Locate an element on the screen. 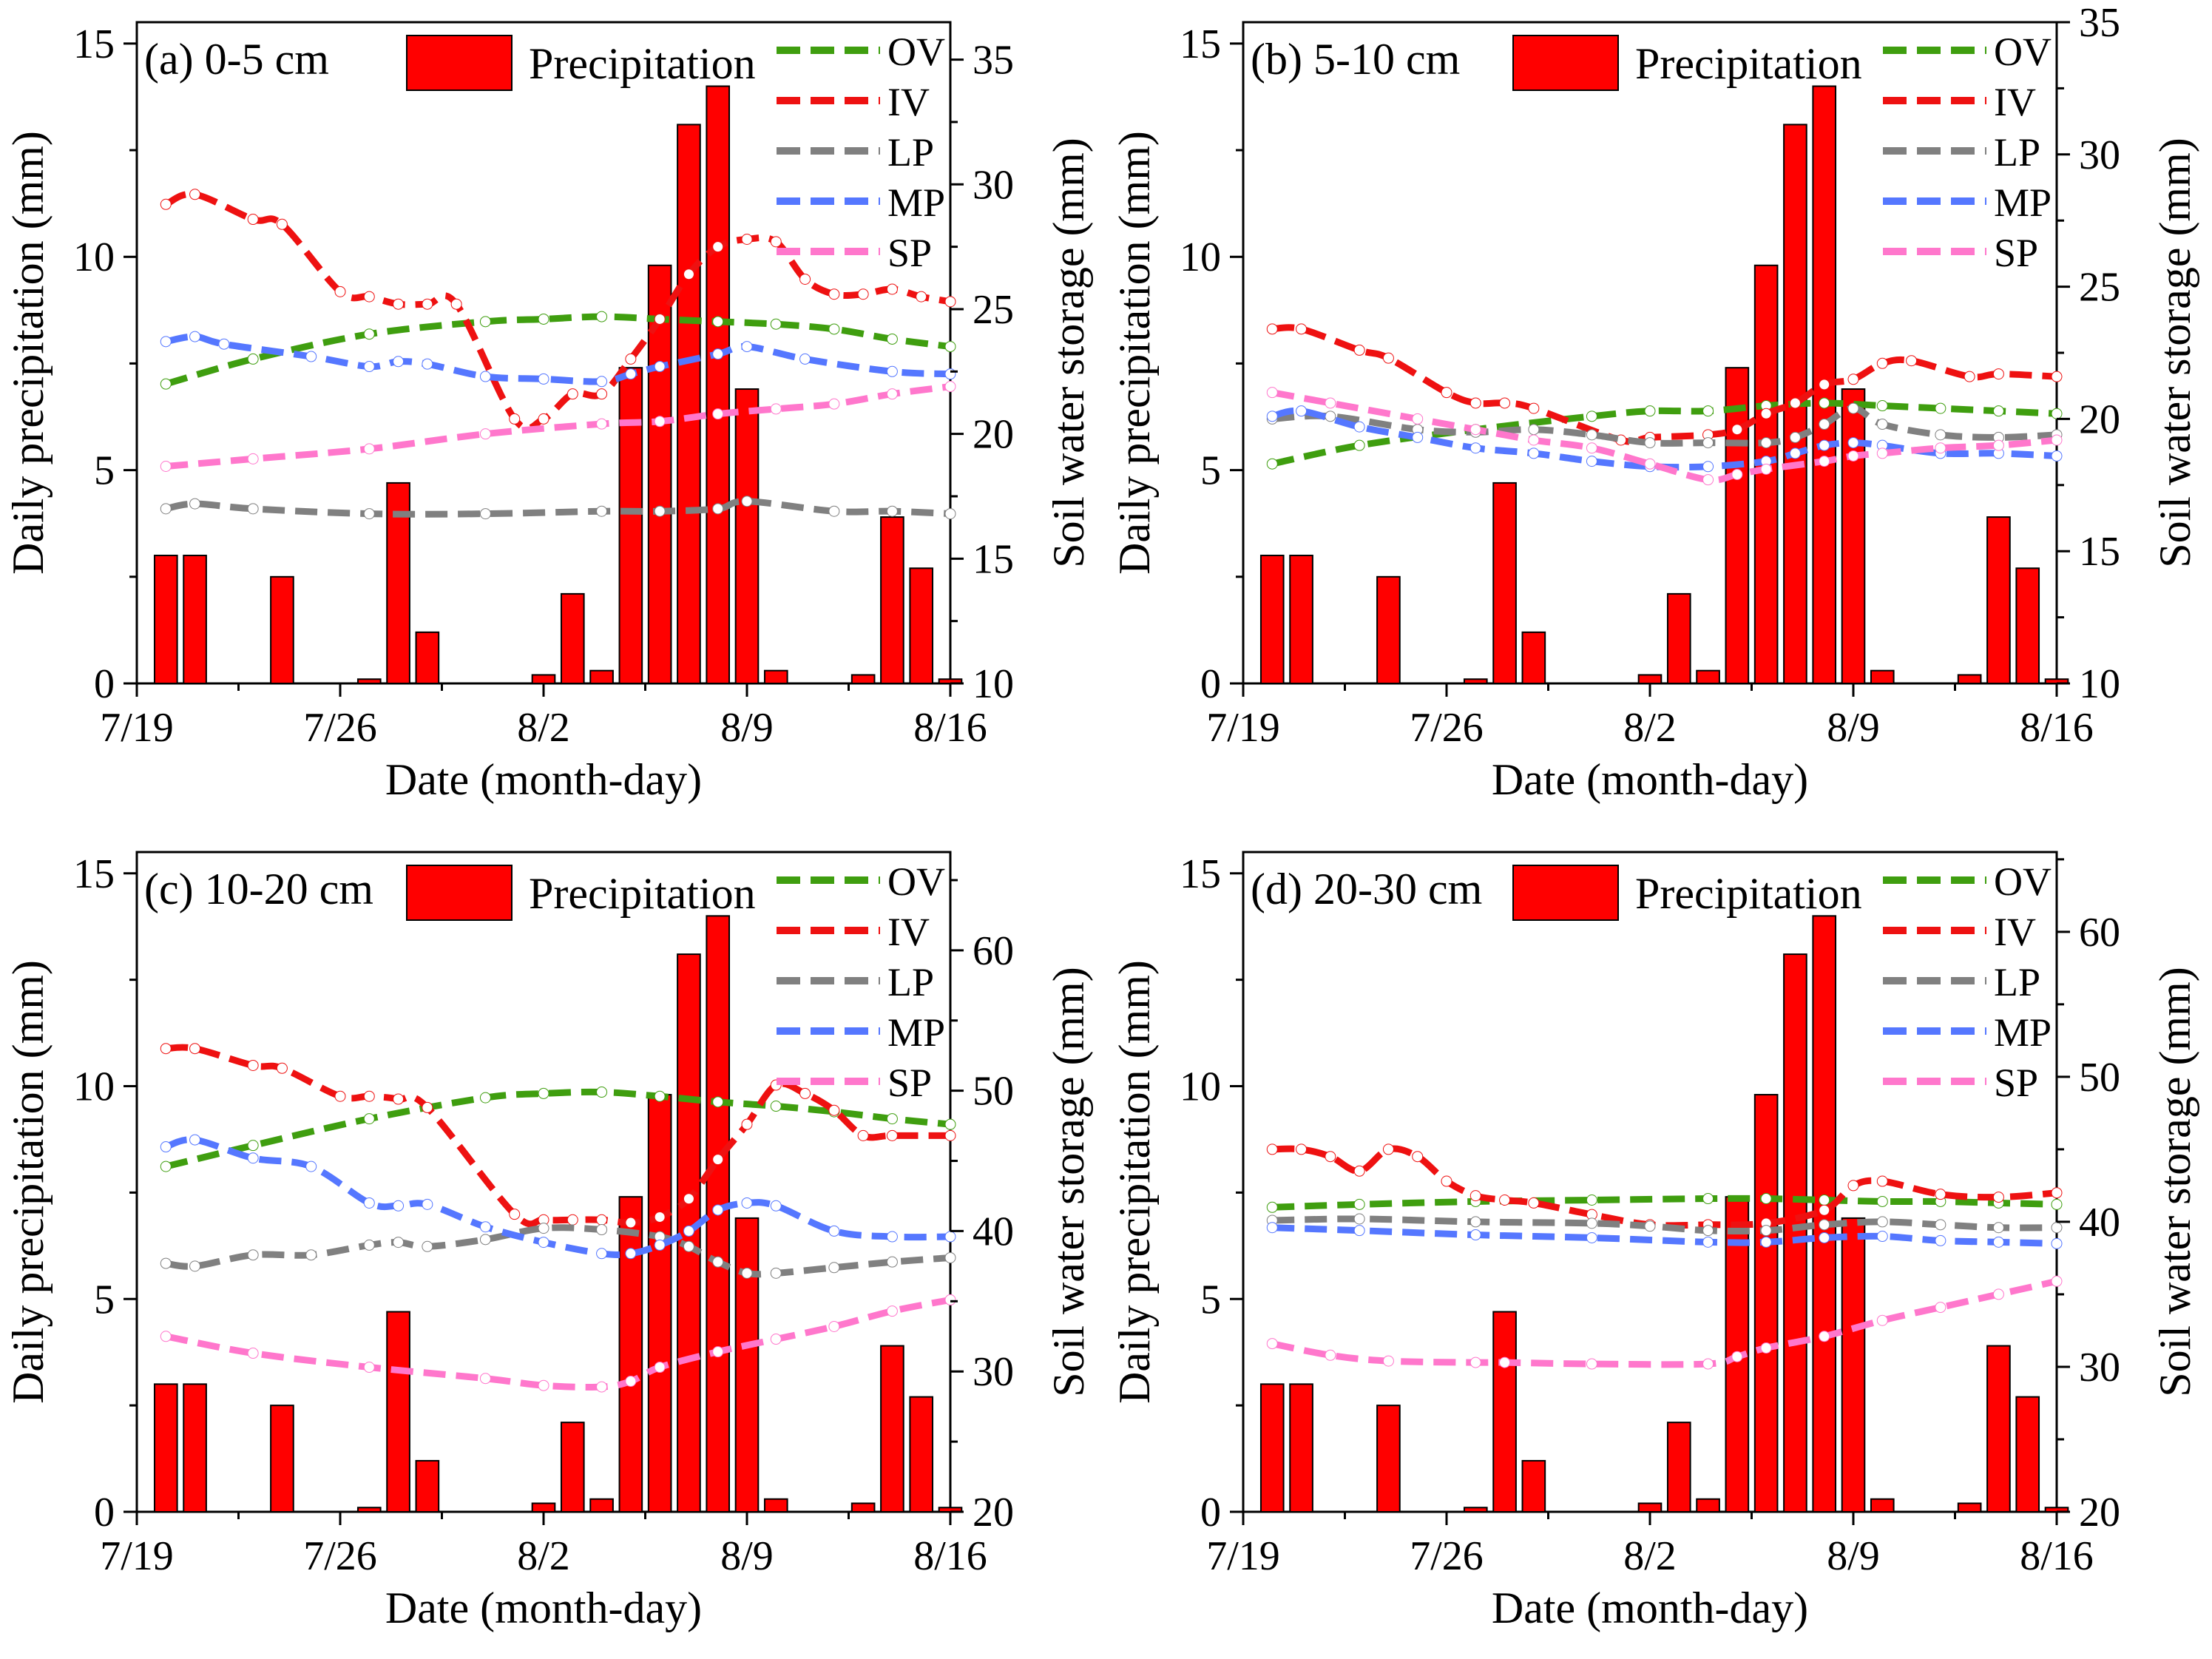 The height and width of the screenshot is (1659, 2212). x-axis-label: Date (month-day) is located at coordinates (1650, 779).